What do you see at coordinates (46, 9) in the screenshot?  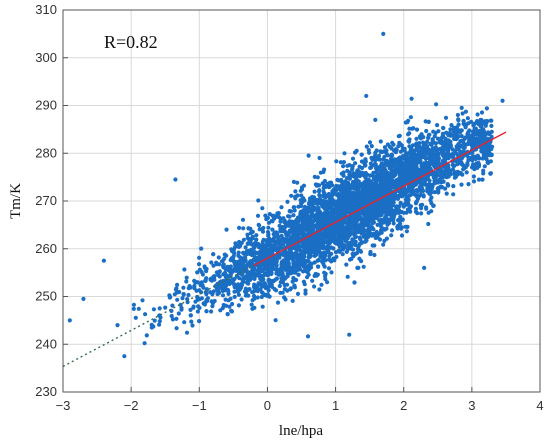 I see `y-tick-label: 310` at bounding box center [46, 9].